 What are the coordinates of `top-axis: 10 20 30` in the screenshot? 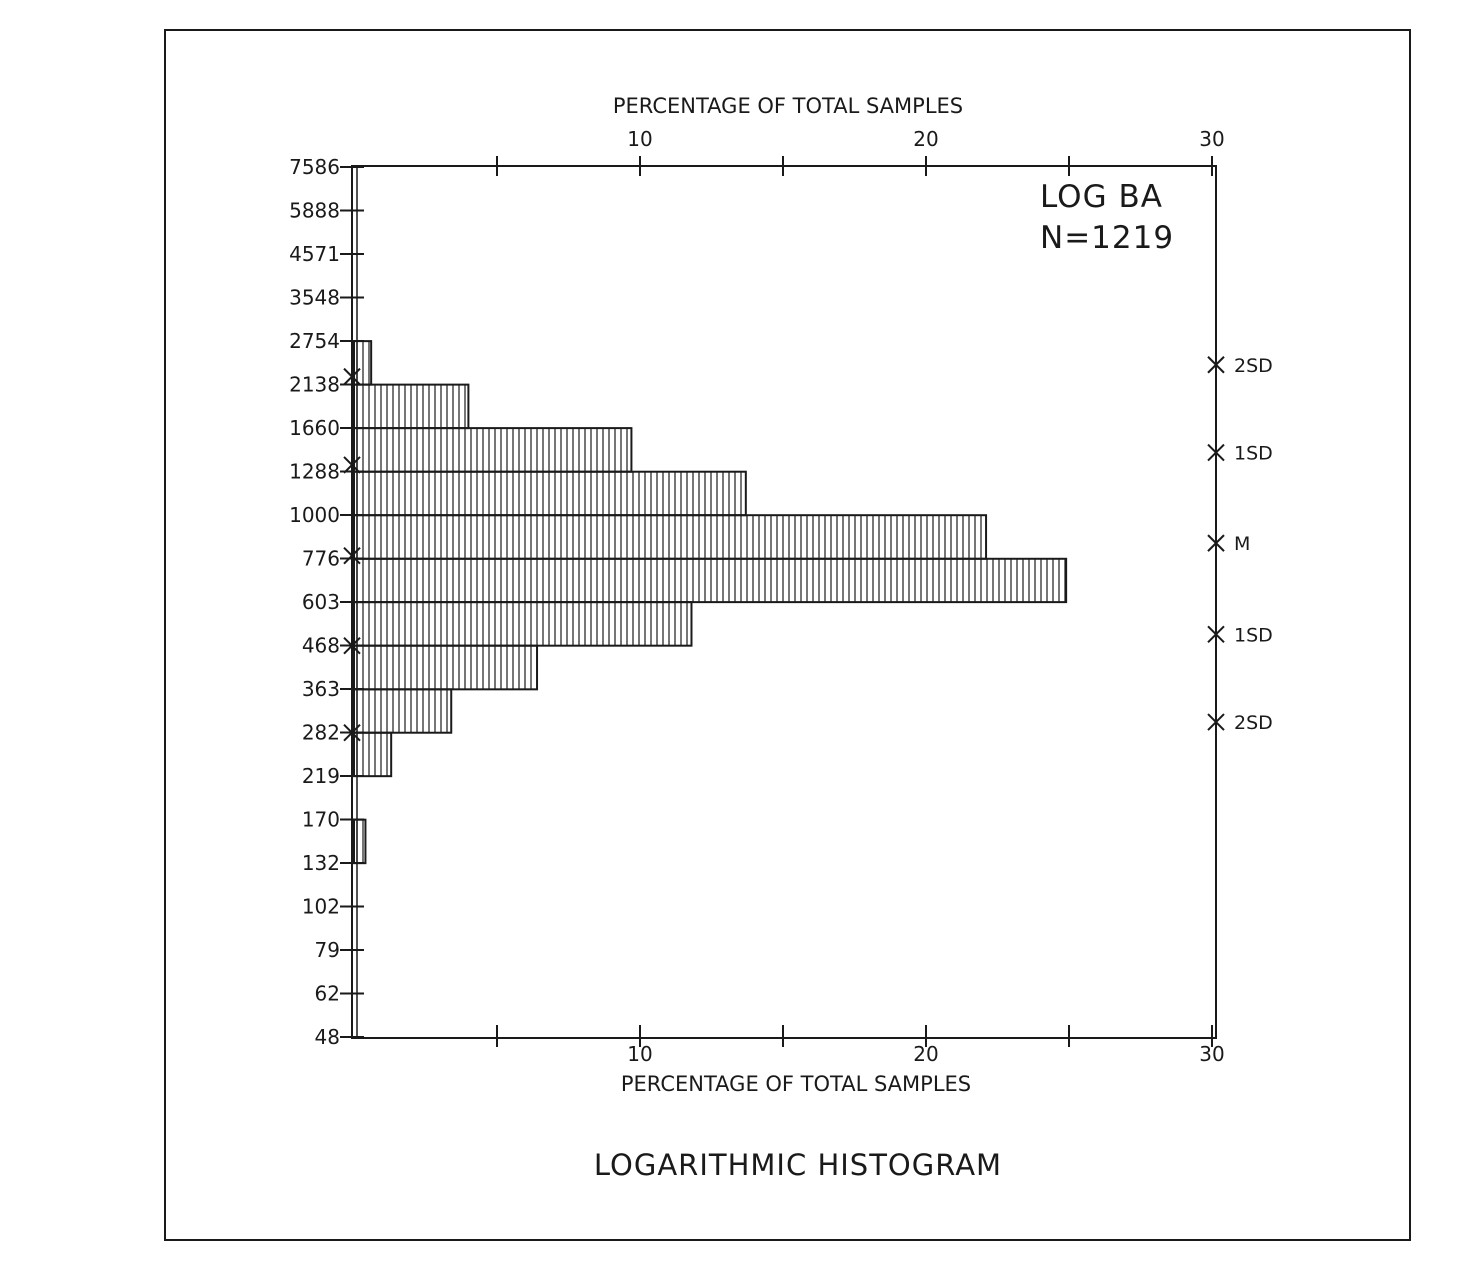 It's located at (860, 151).